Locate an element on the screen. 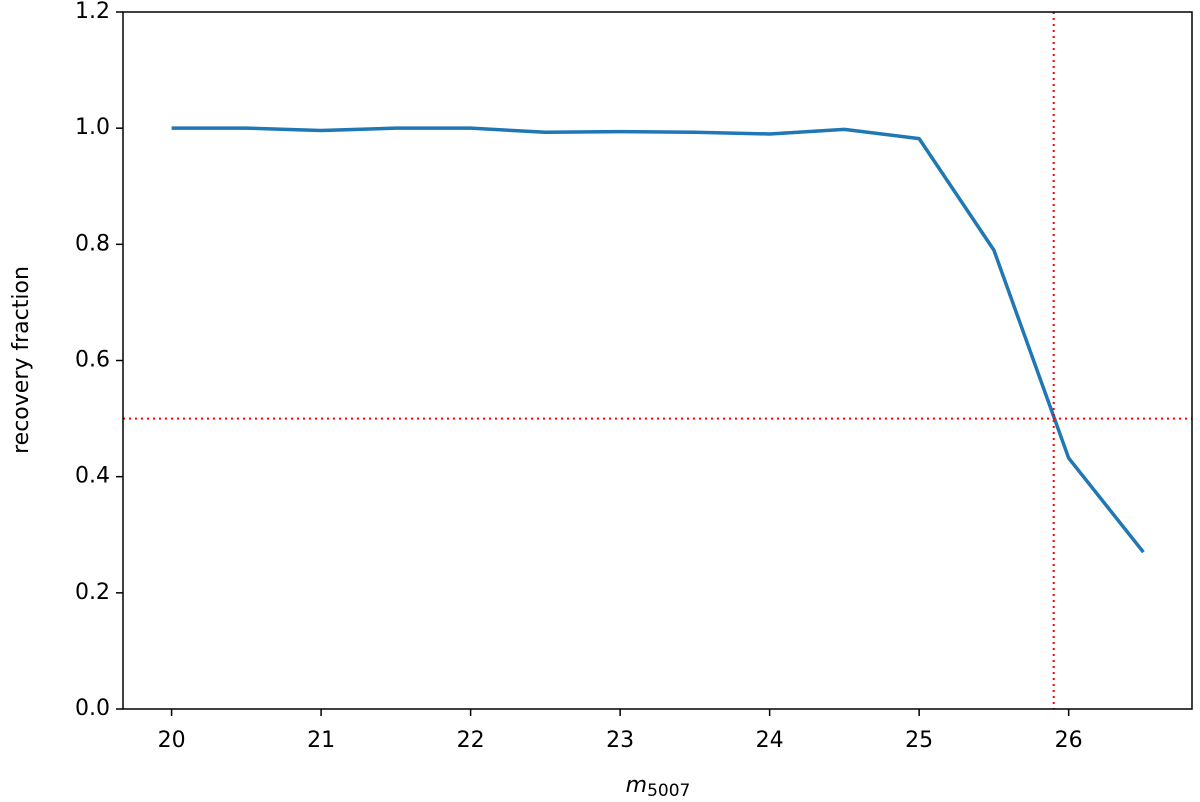 The image size is (1200, 802). x-tick-label: 25 is located at coordinates (919, 740).